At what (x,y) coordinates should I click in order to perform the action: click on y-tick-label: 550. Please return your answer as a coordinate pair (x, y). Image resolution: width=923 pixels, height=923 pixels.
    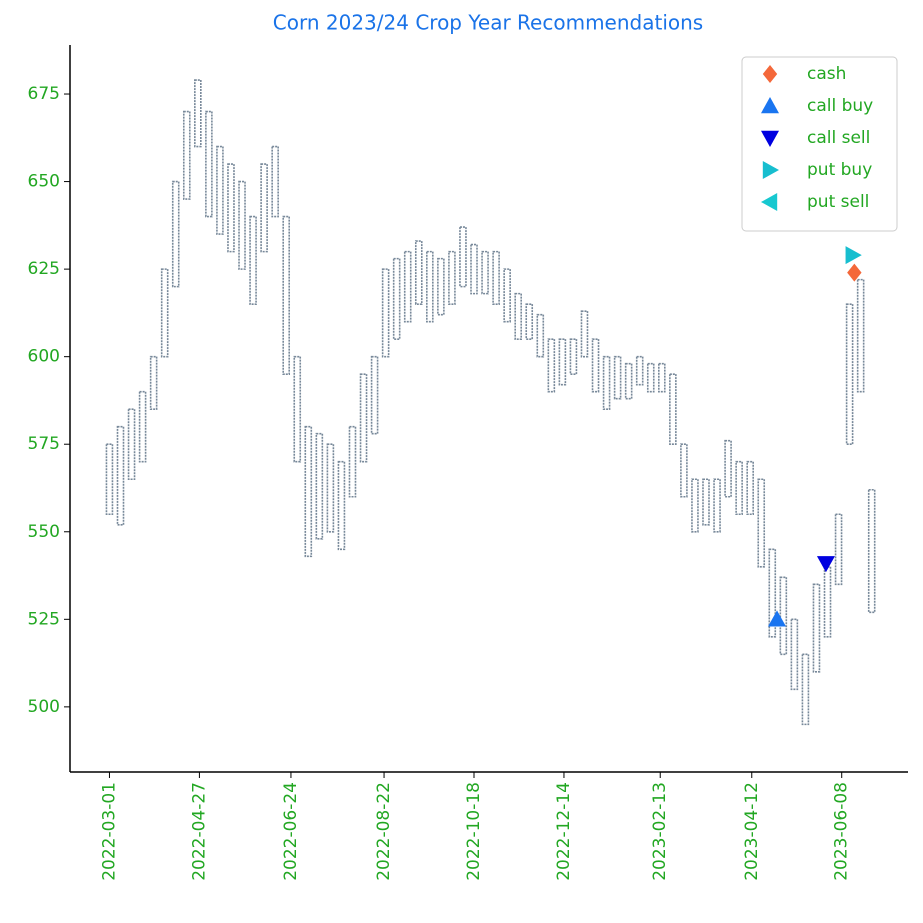
    Looking at the image, I should click on (44, 532).